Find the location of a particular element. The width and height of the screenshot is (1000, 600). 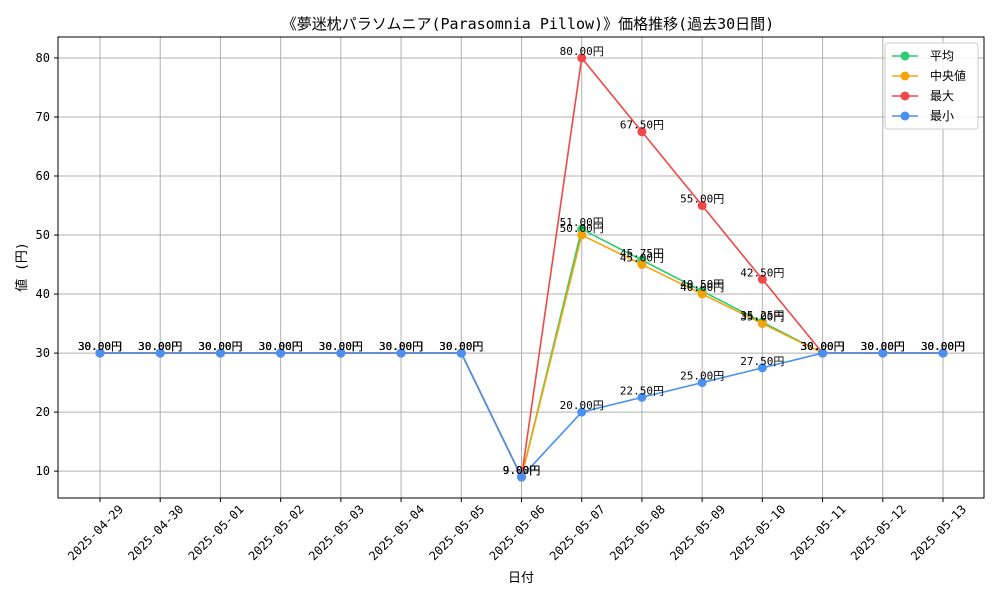

data-label: 20.00円 is located at coordinates (582, 405).